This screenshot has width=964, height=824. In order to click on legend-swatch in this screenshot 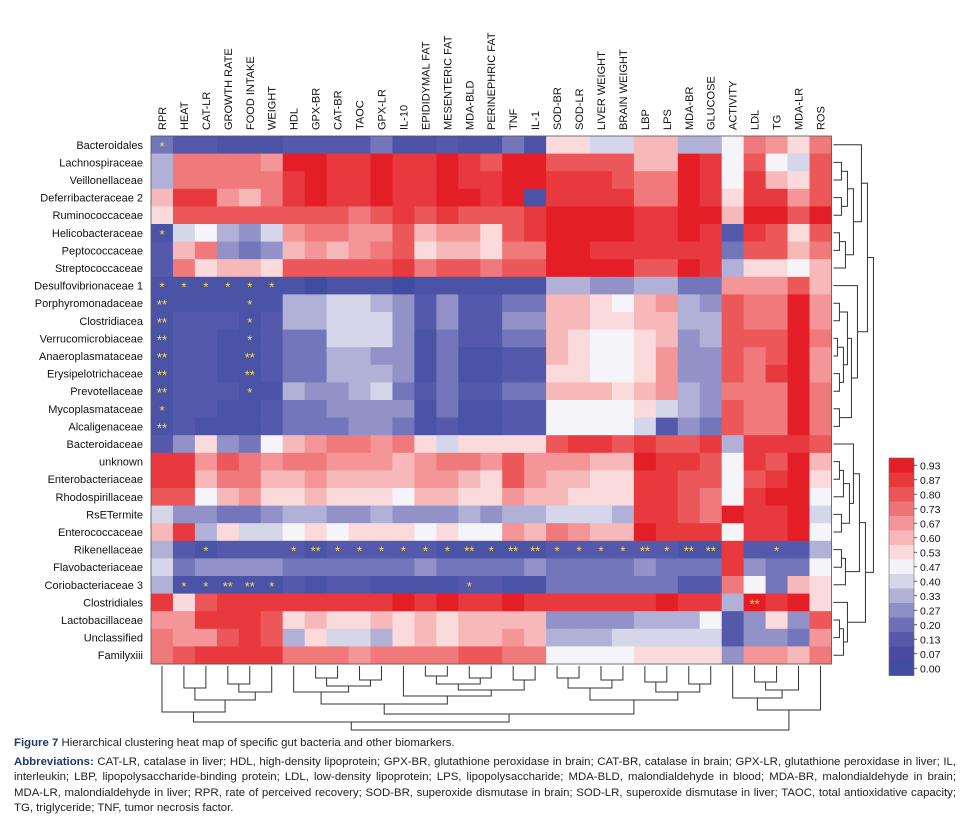, I will do `click(901, 596)`.